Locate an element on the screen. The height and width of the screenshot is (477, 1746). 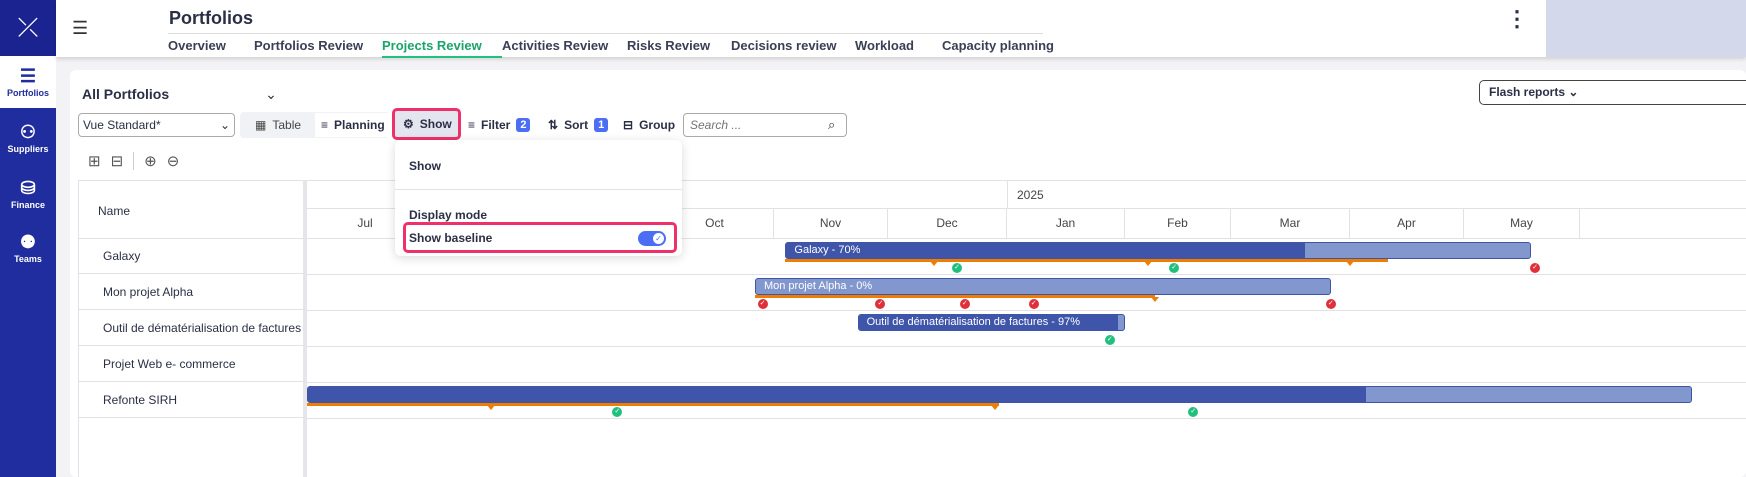
column-resize-handle is located at coordinates (305, 328).